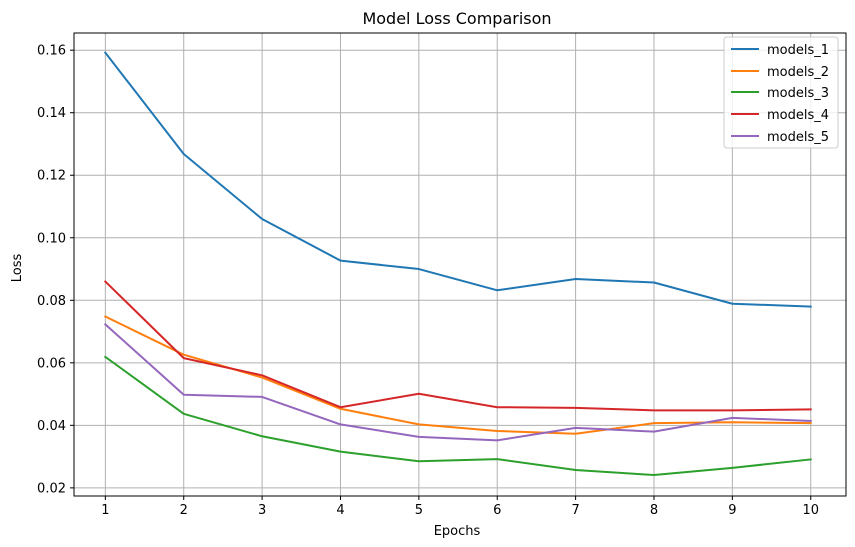  What do you see at coordinates (17, 268) in the screenshot?
I see `y-axis-label: Loss` at bounding box center [17, 268].